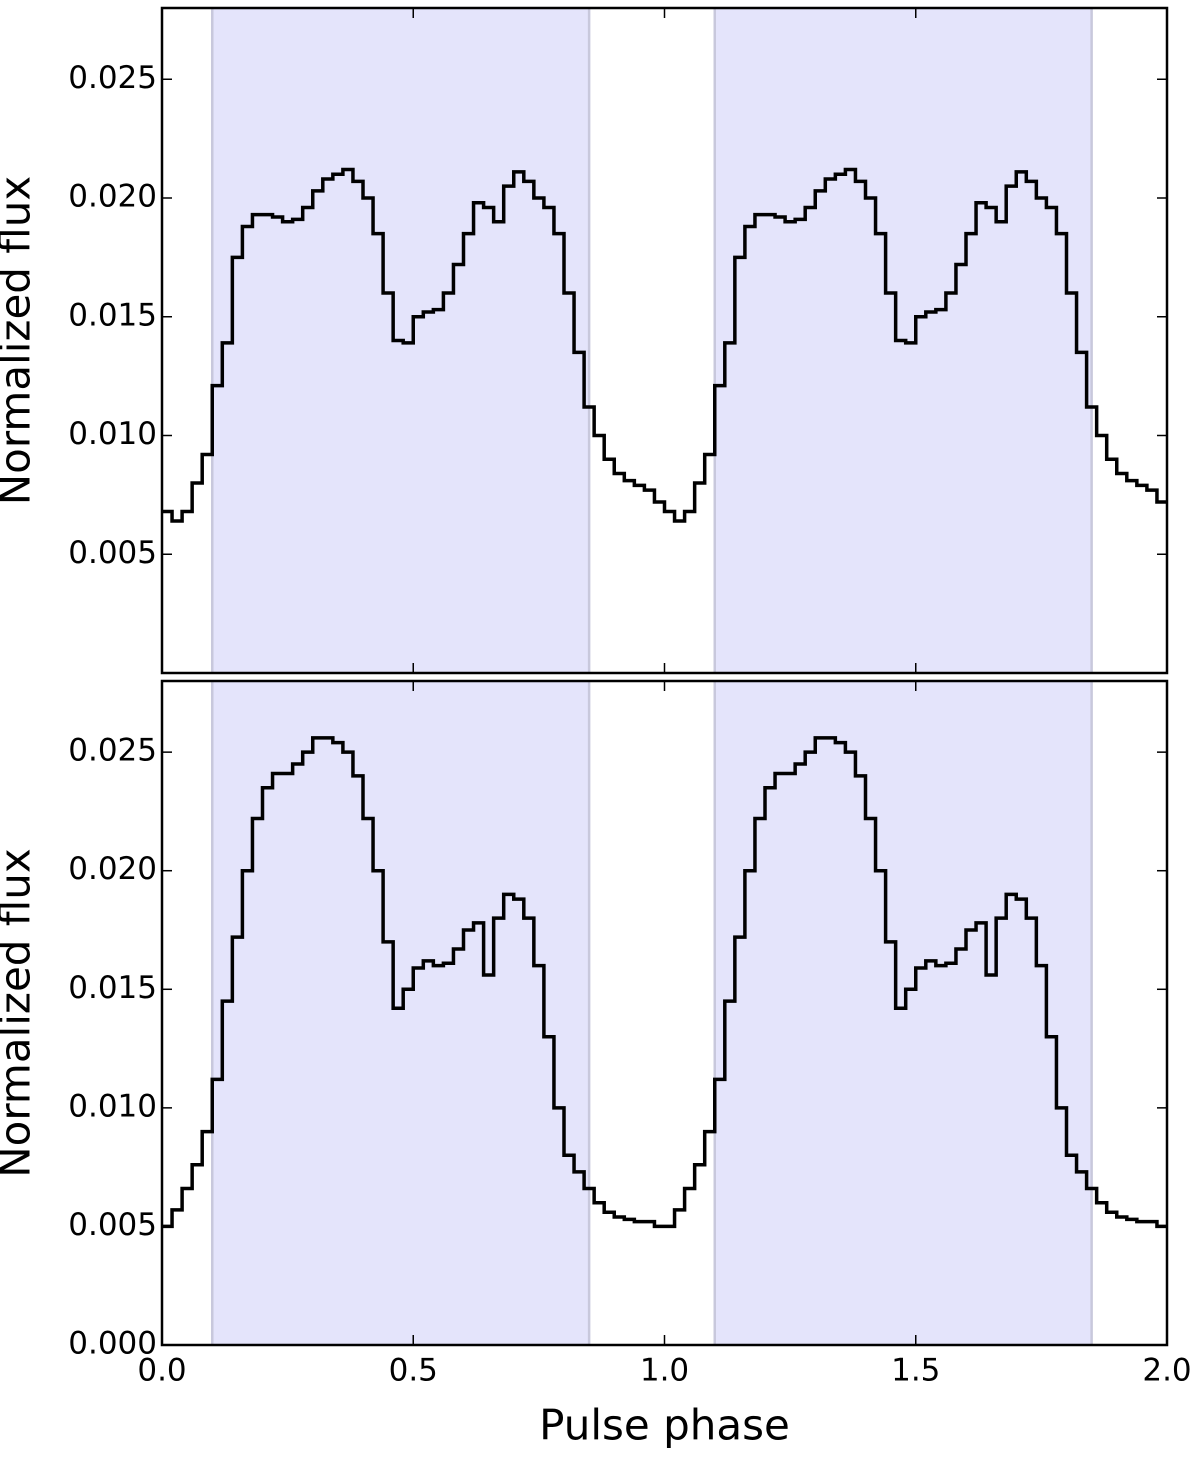  What do you see at coordinates (112, 1344) in the screenshot?
I see `y-tick-label: 0.000` at bounding box center [112, 1344].